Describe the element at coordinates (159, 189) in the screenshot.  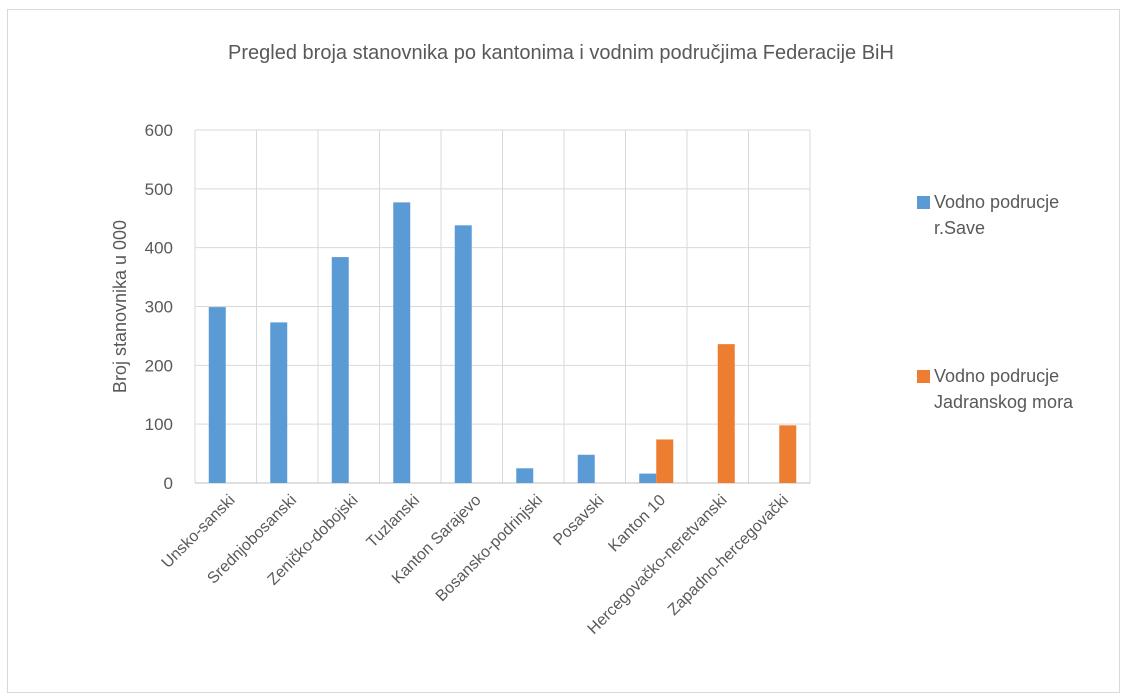
I see `y-tick-label: 500` at that location.